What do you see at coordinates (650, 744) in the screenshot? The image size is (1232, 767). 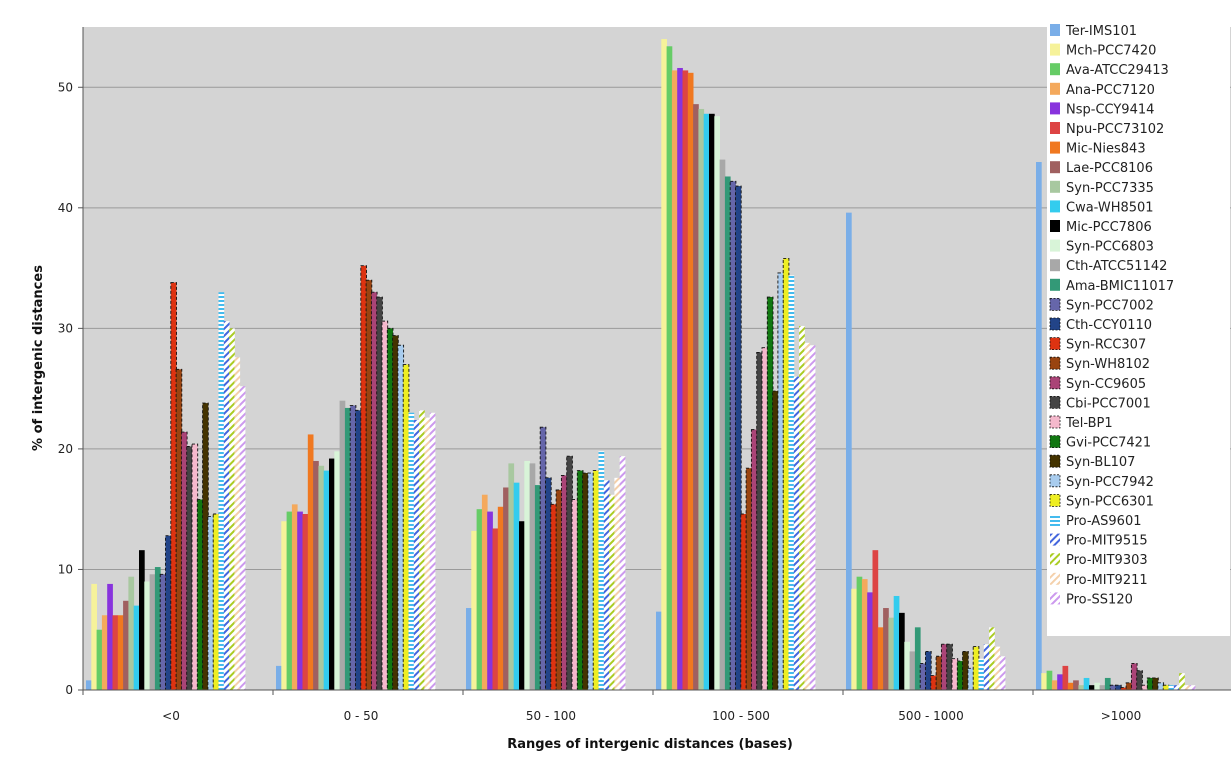 I see `x-axis-title: Ranges of intergenic distances (bases)` at bounding box center [650, 744].